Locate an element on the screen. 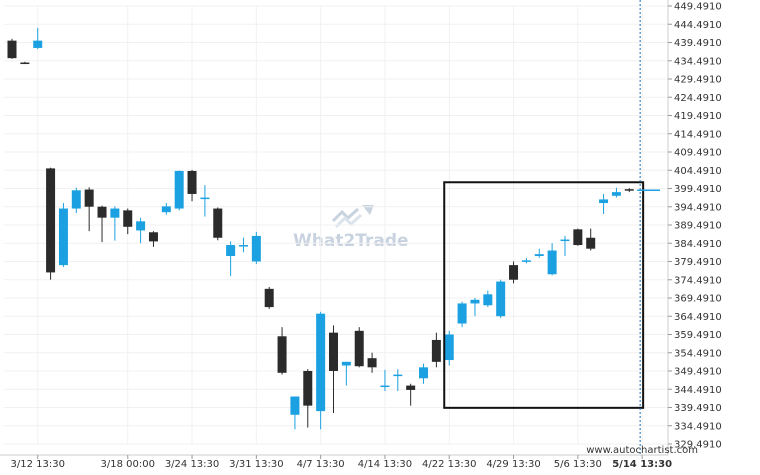 This screenshot has width=760, height=475. y-tick-label-12: 389.4910 is located at coordinates (698, 226).